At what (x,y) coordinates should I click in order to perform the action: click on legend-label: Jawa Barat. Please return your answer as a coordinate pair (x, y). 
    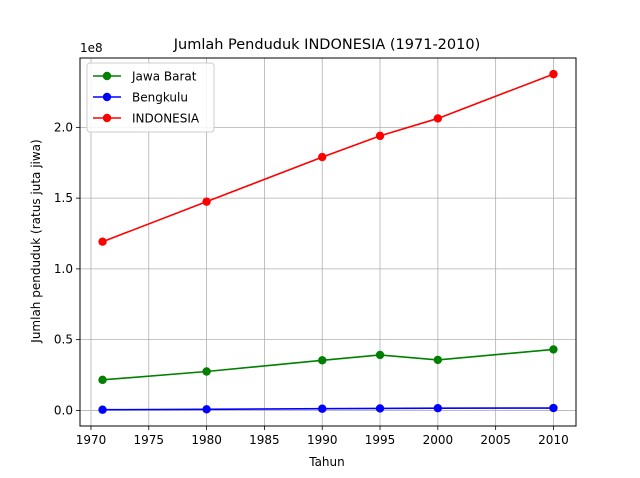
    Looking at the image, I should click on (164, 77).